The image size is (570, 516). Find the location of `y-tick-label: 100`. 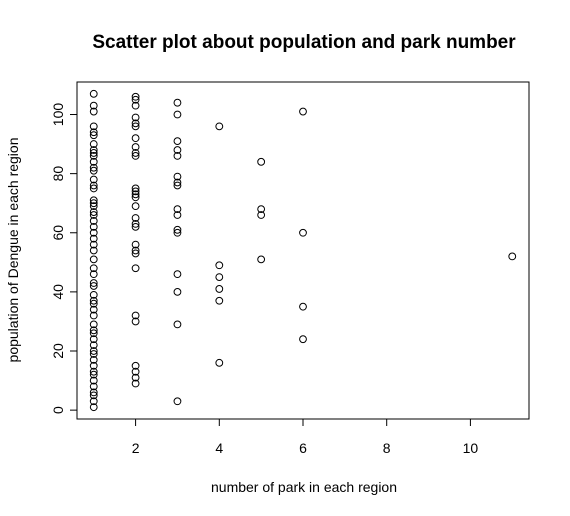

y-tick-label: 100 is located at coordinates (58, 115).